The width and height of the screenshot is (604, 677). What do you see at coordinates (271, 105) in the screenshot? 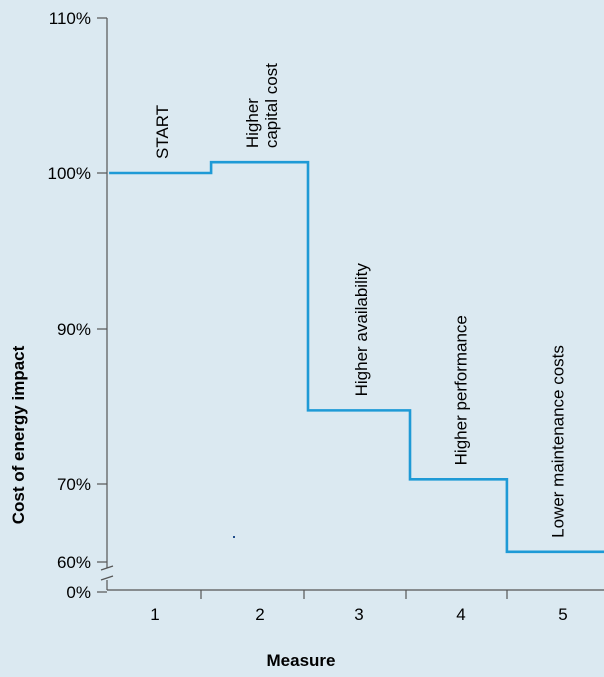
I see `step-label-line: capital cost` at bounding box center [271, 105].